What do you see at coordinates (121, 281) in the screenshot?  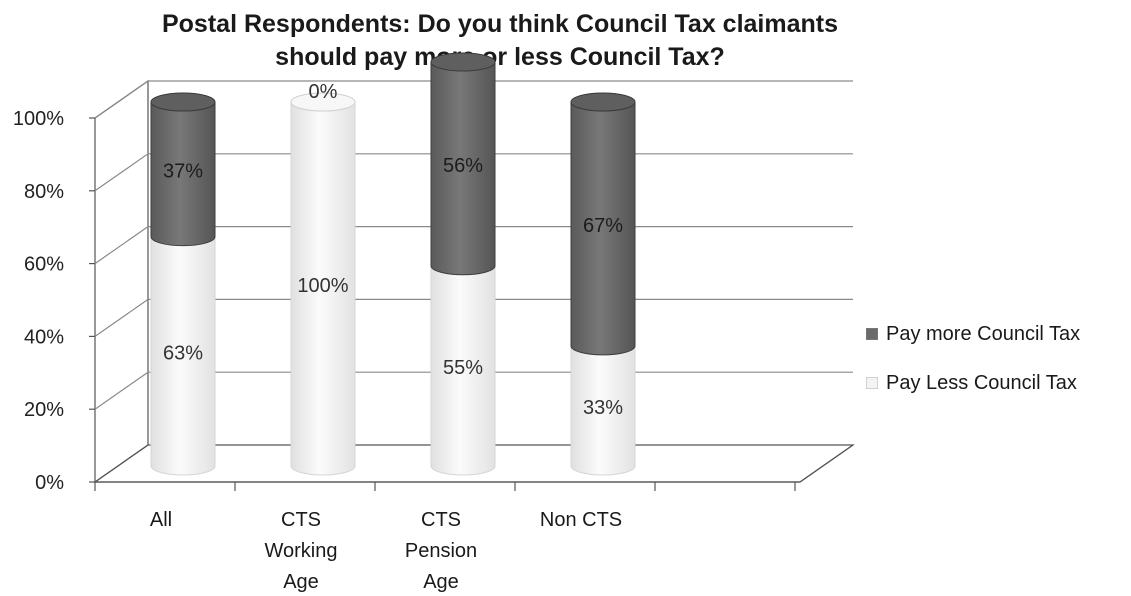 I see `side-wall` at bounding box center [121, 281].